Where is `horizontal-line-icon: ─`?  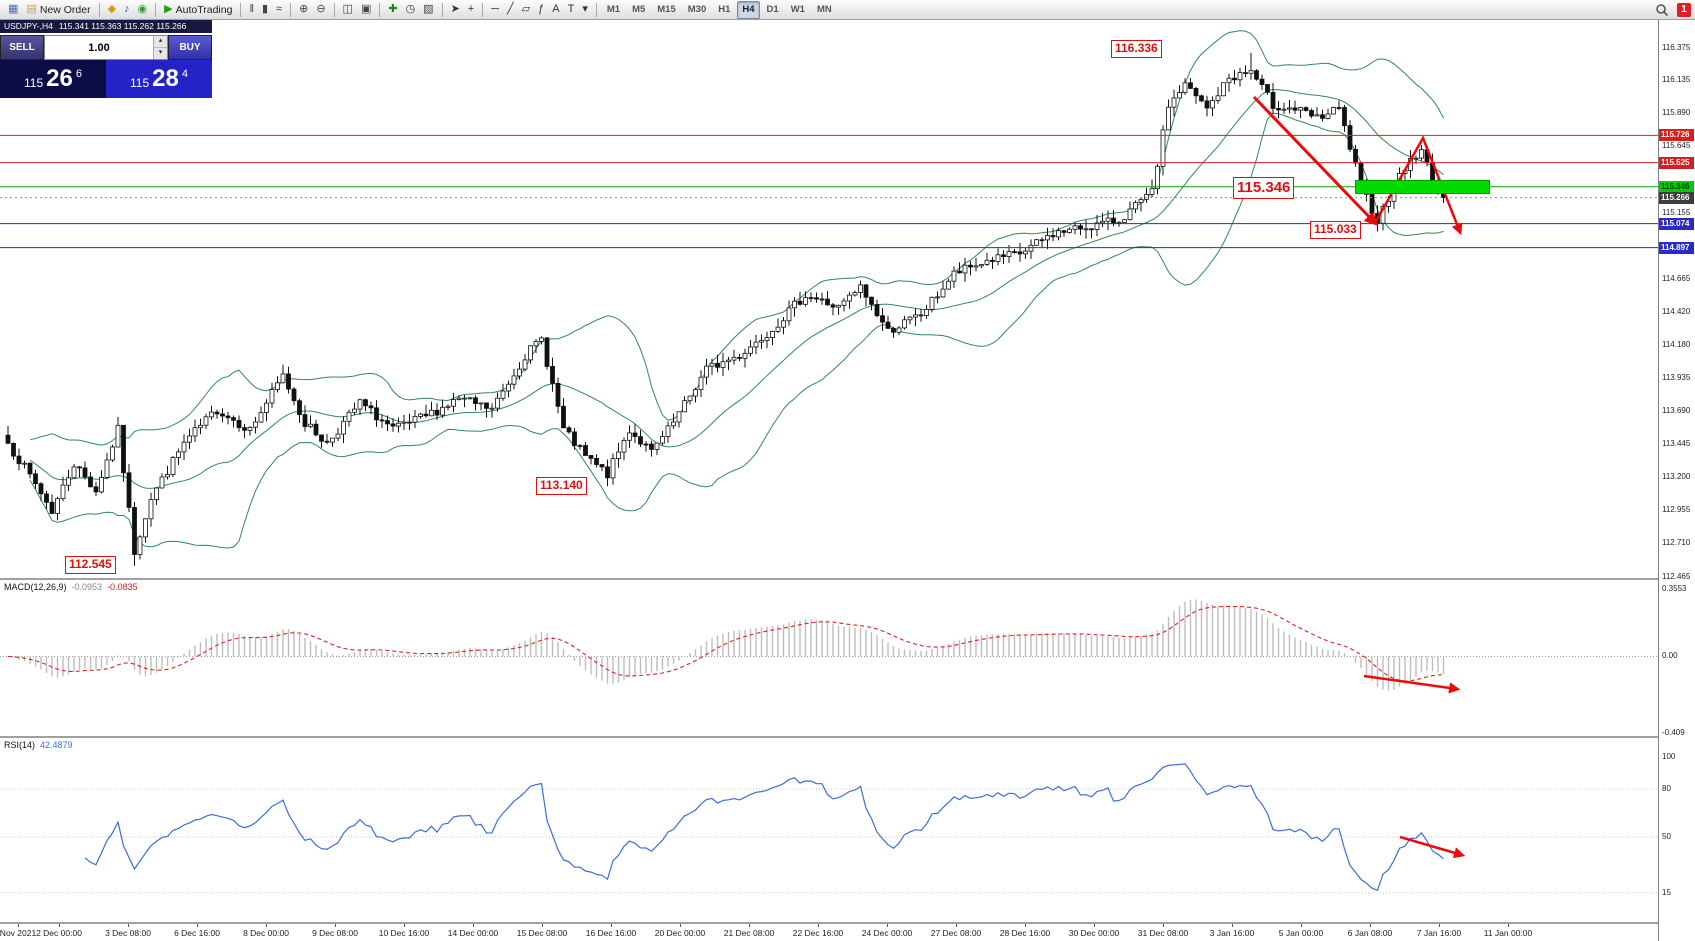
horizontal-line-icon: ─ is located at coordinates (495, 9).